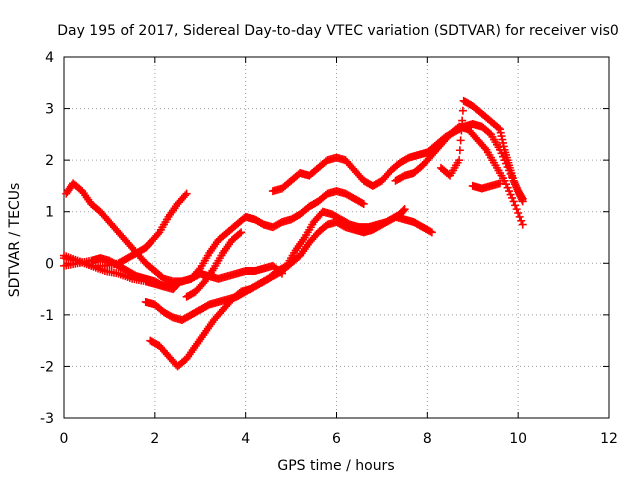 The width and height of the screenshot is (640, 480). What do you see at coordinates (486, 186) in the screenshot?
I see `series-satellite-track-K` at bounding box center [486, 186].